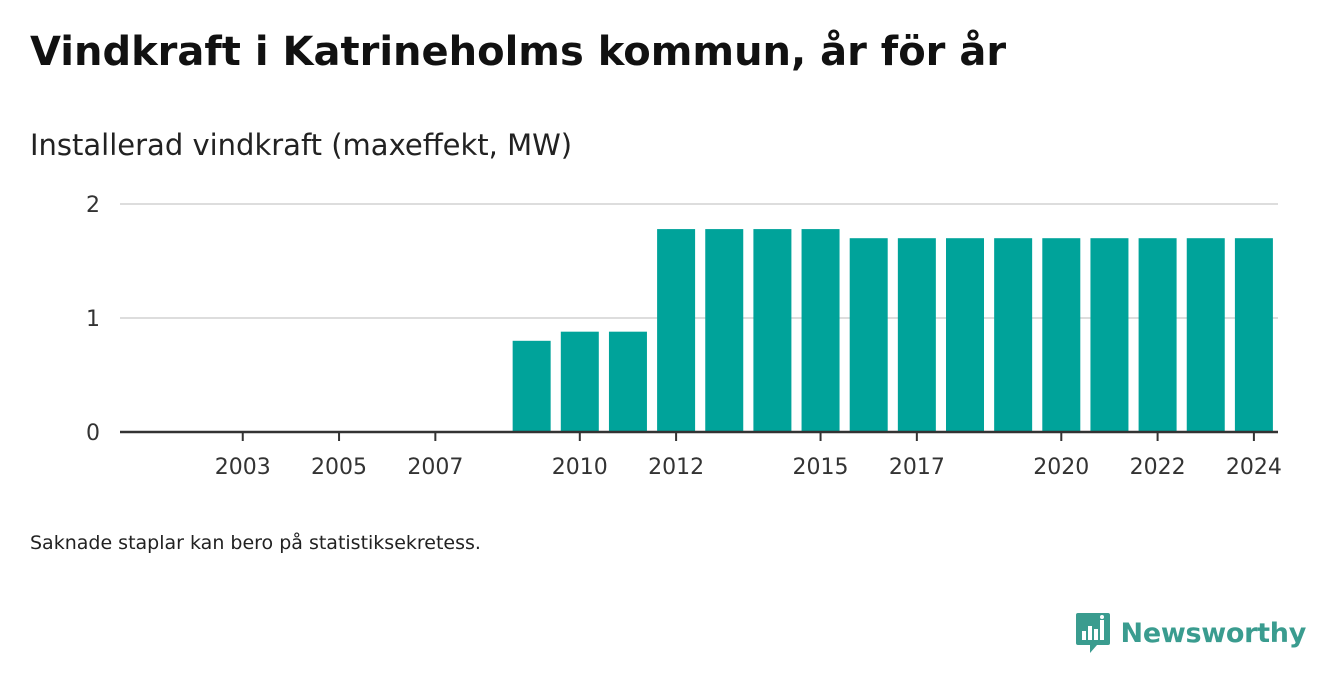  I want to click on x-tick-label: 2017, so click(917, 467).